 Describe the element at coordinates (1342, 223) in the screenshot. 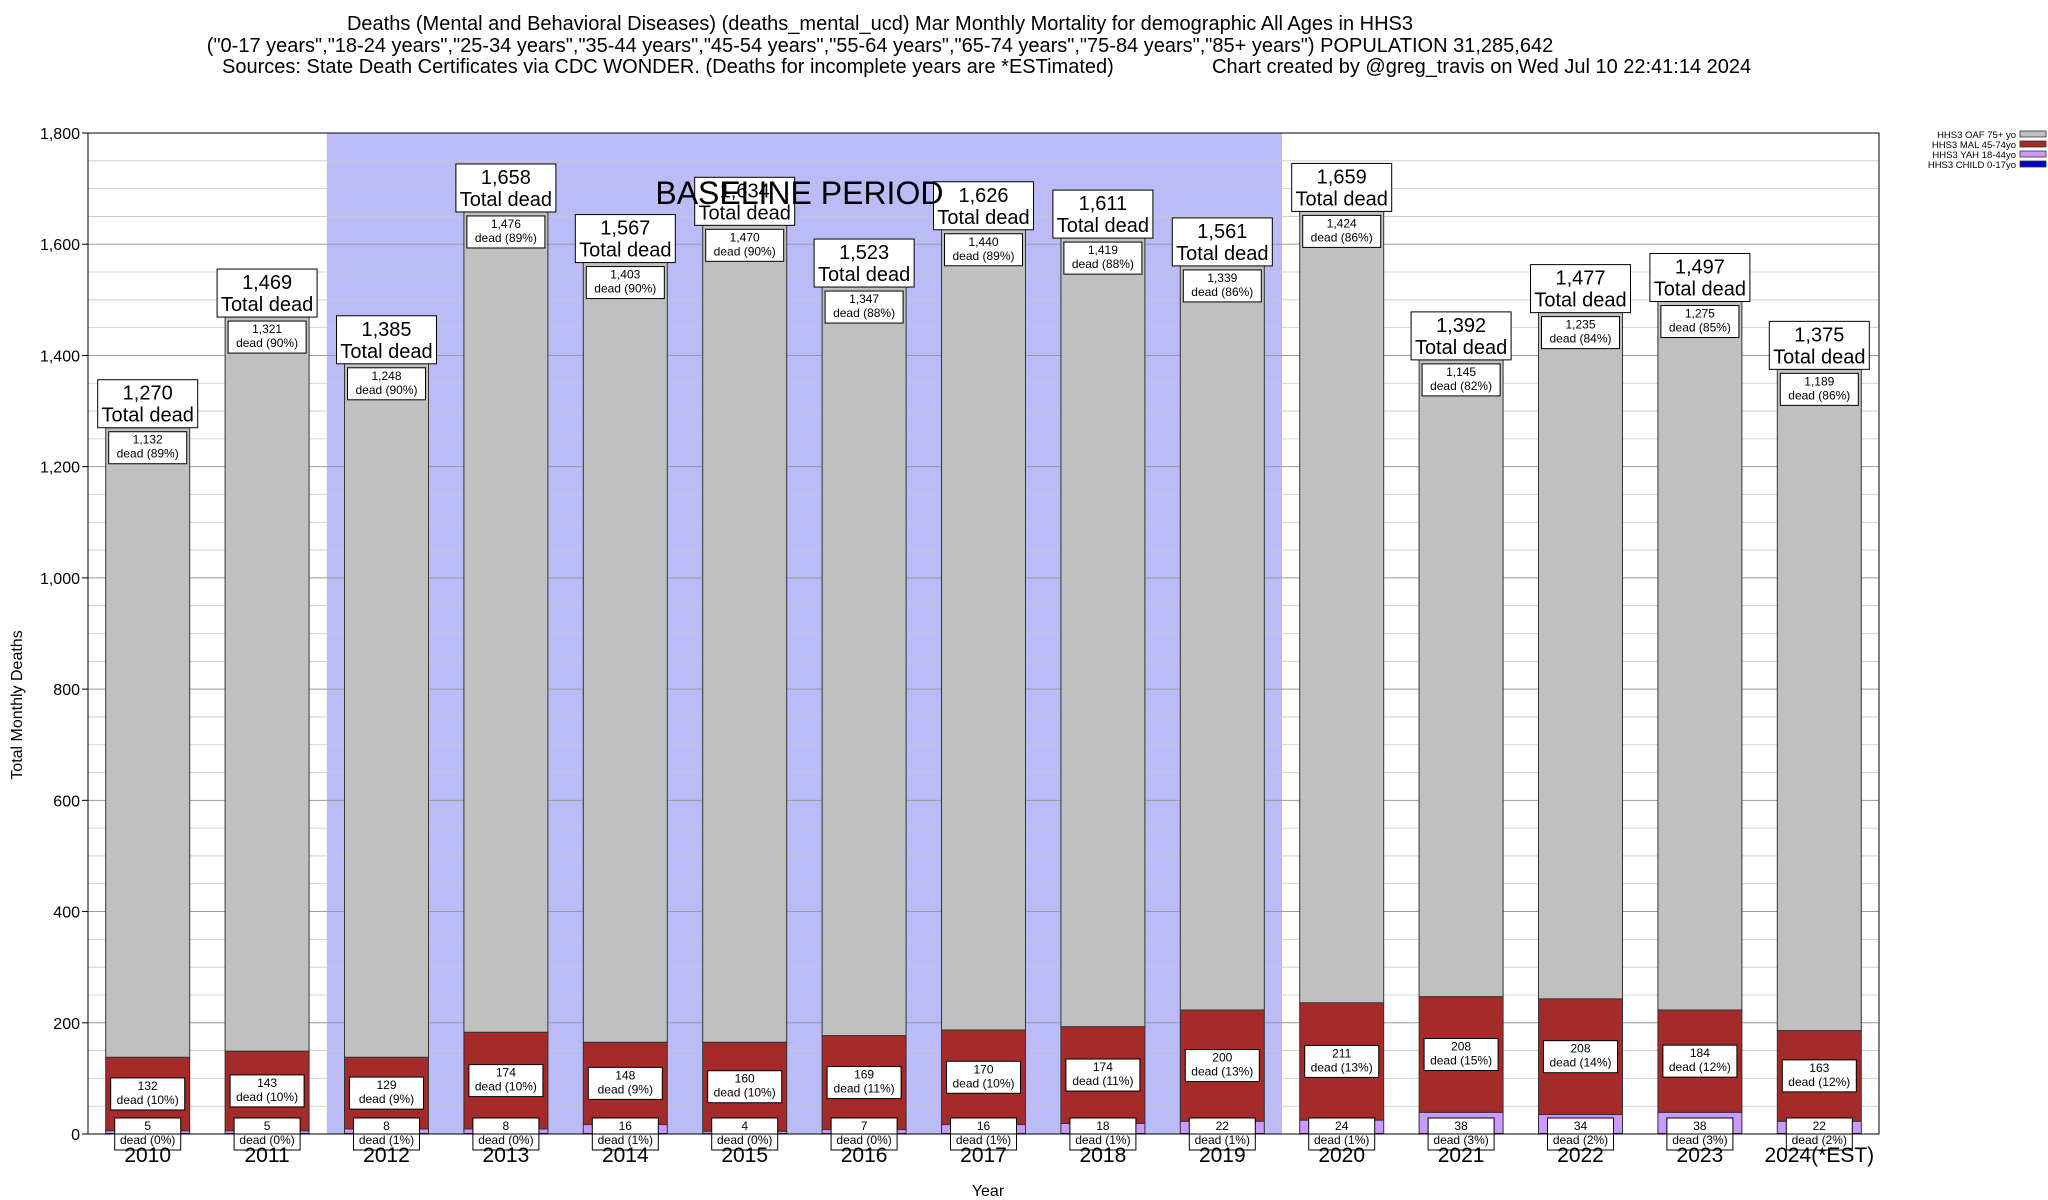

I see `oaf-label: 1,424` at that location.